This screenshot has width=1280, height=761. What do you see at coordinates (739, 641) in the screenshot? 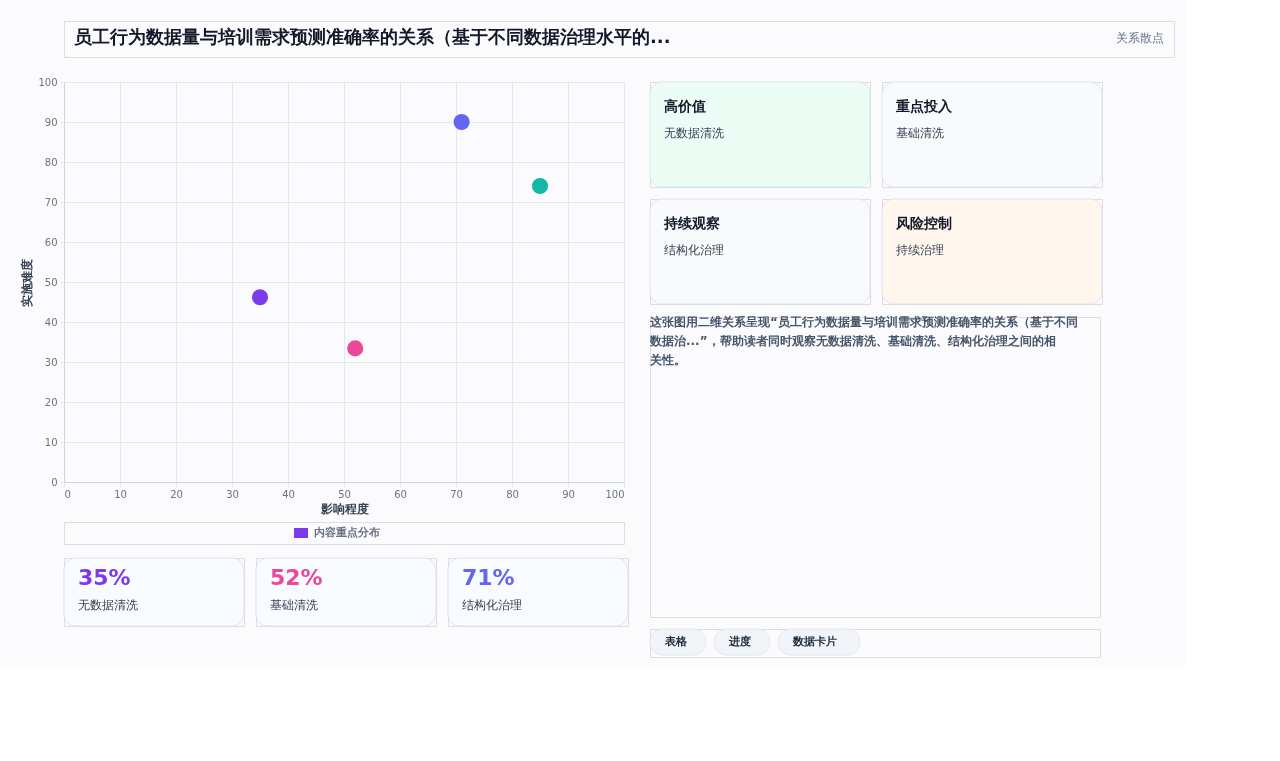
I see `text: 进度` at bounding box center [739, 641].